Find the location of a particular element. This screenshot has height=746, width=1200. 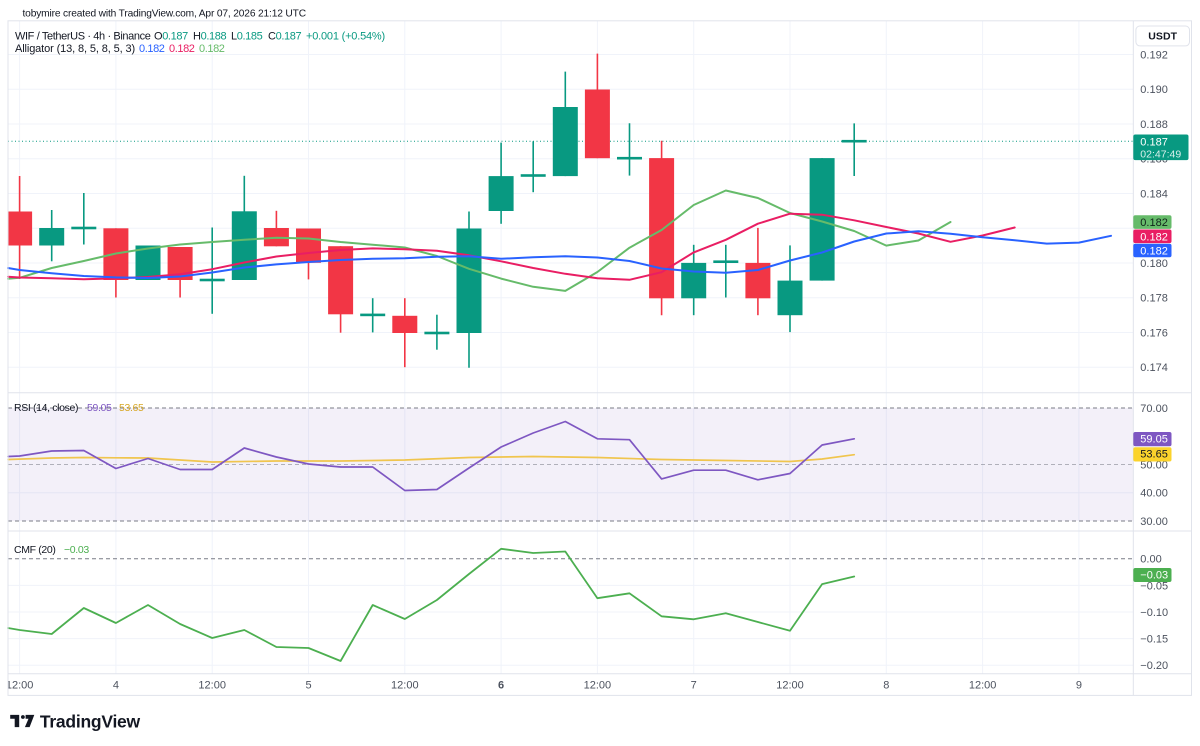

svg-text: 4 is located at coordinates (116, 685).